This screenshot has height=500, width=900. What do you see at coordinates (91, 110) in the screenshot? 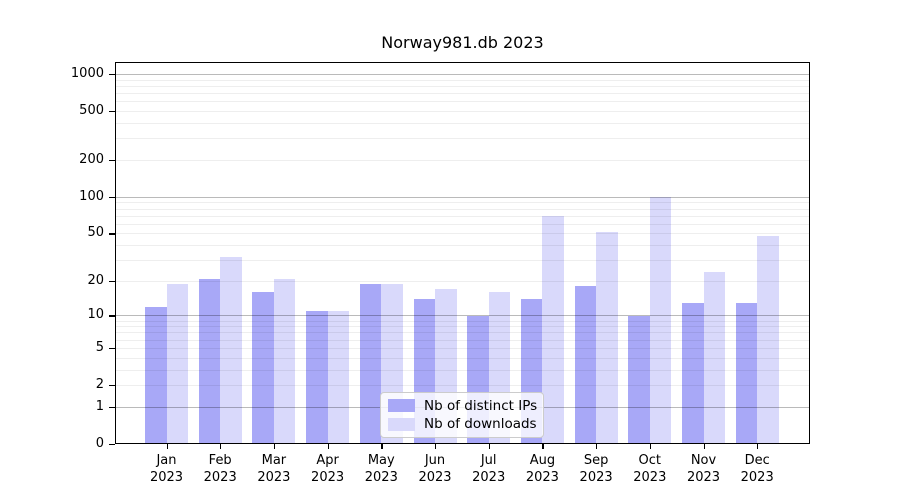
I see `y-tick-label-500: 500` at bounding box center [91, 110].